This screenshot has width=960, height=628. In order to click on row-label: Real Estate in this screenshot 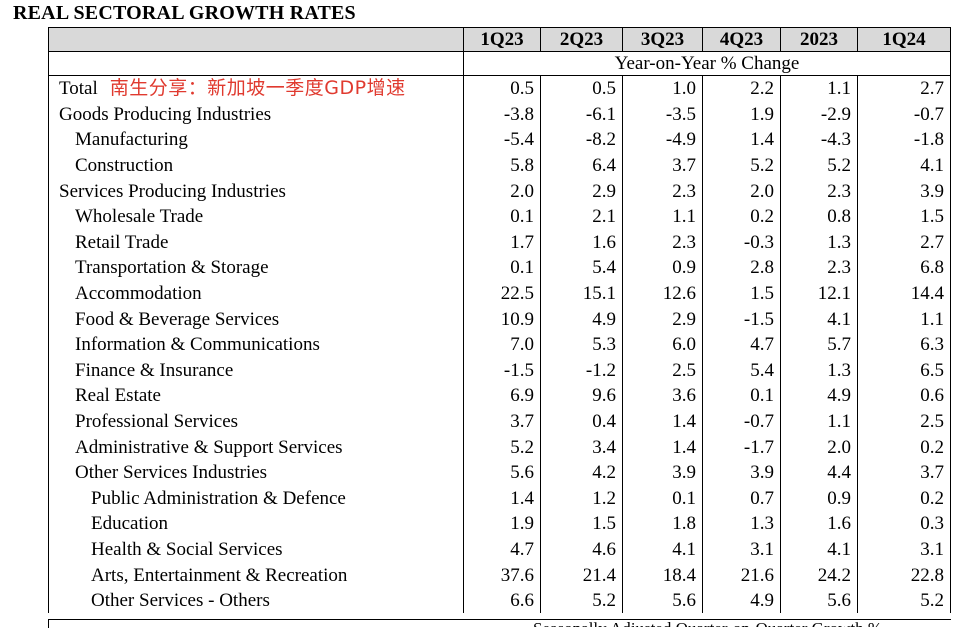, I will do `click(256, 396)`.